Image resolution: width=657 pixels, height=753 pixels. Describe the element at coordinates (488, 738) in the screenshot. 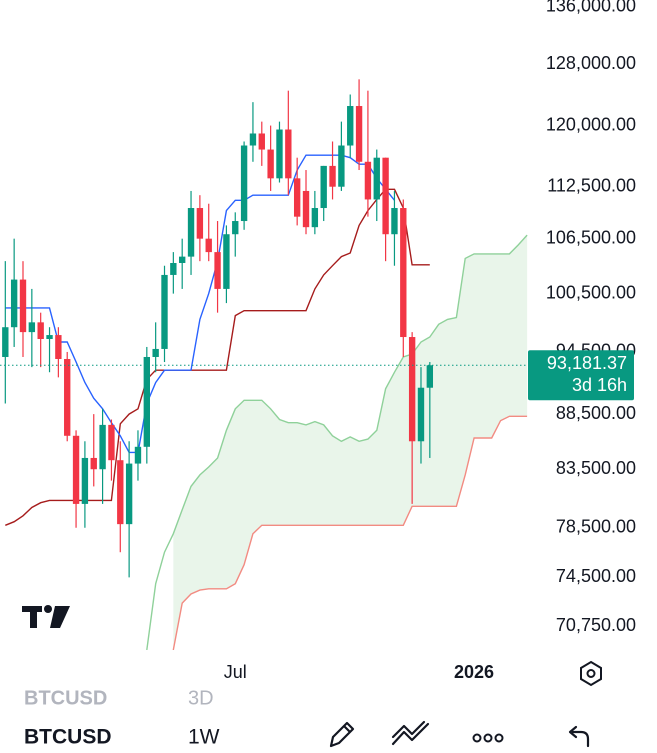

I see `more-button` at that location.